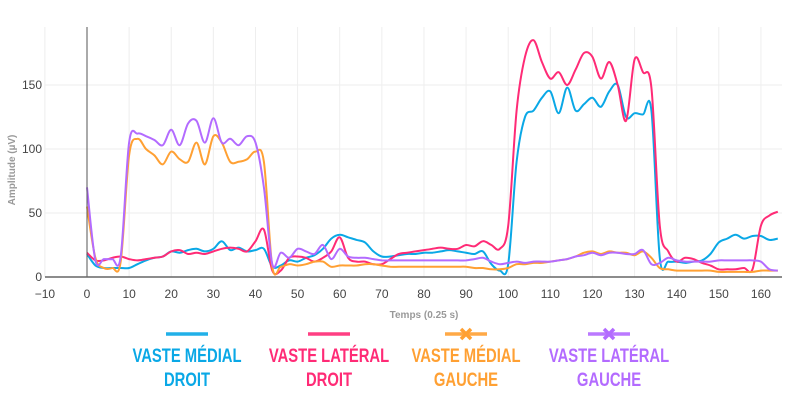 Image resolution: width=800 pixels, height=415 pixels. What do you see at coordinates (592, 294) in the screenshot?
I see `x-tick-label: 120` at bounding box center [592, 294].